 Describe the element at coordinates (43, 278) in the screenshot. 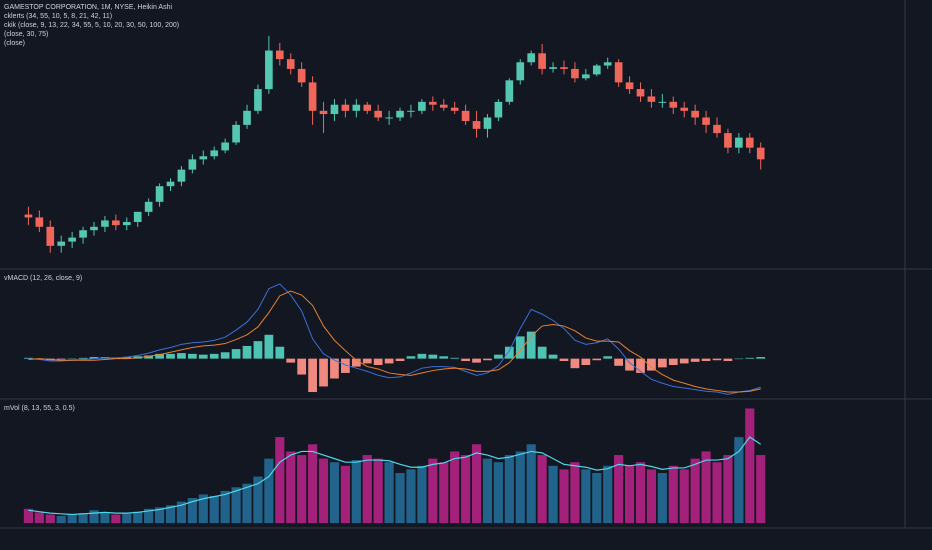

I see `macd-title: vMACD (12, 26, close, 9)` at that location.